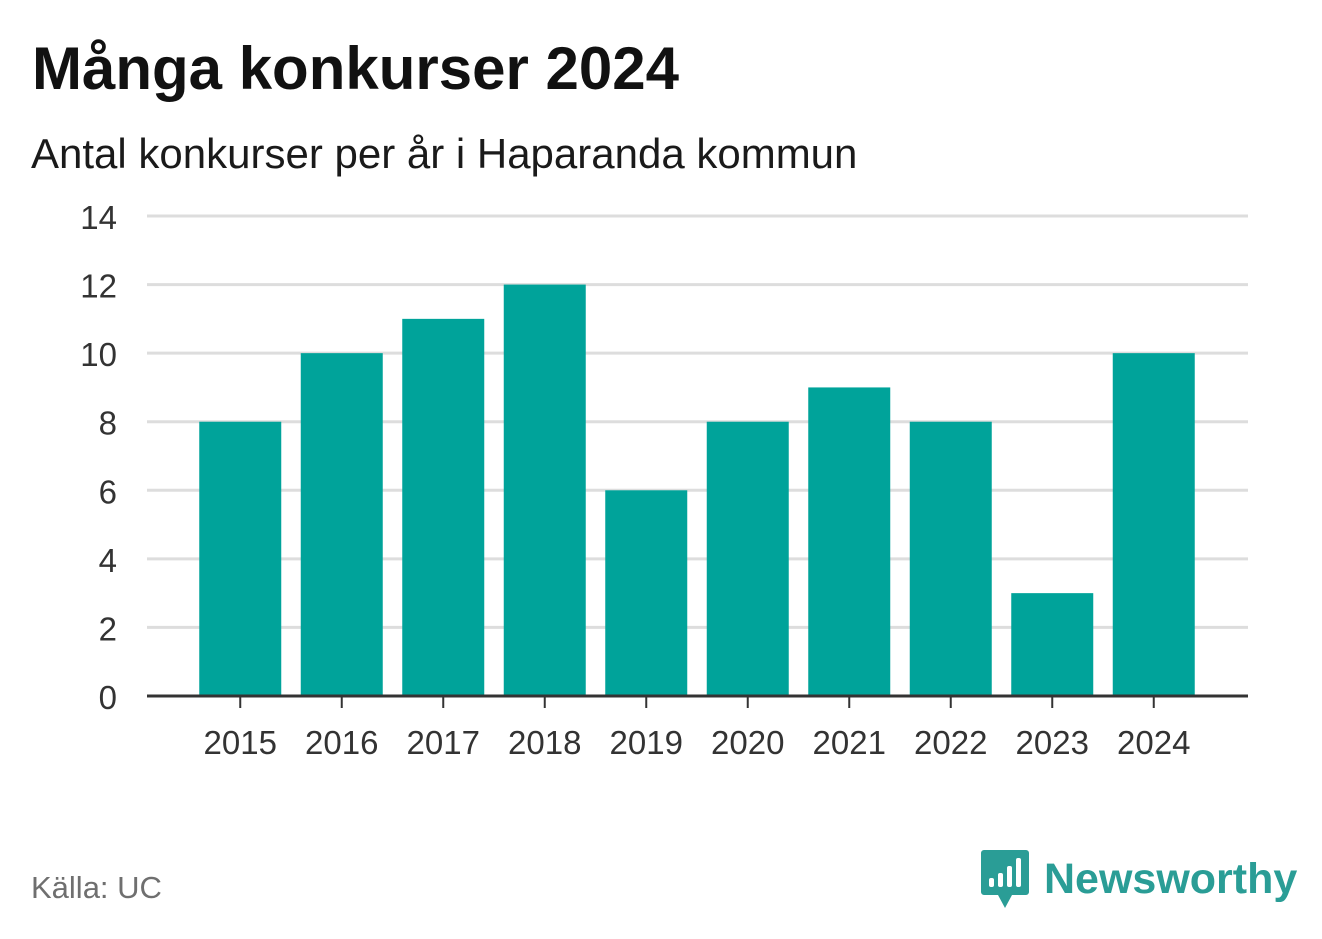 This screenshot has width=1322, height=939. I want to click on source-note: Källa: UC, so click(96, 887).